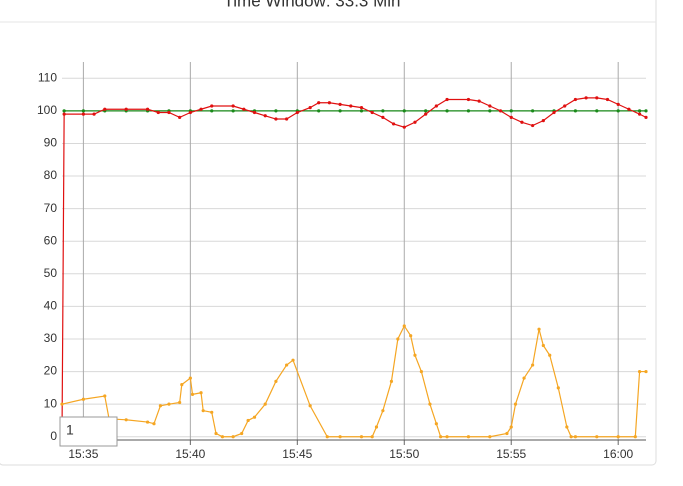  What do you see at coordinates (53, 436) in the screenshot?
I see `y-tick-label: 0` at bounding box center [53, 436].